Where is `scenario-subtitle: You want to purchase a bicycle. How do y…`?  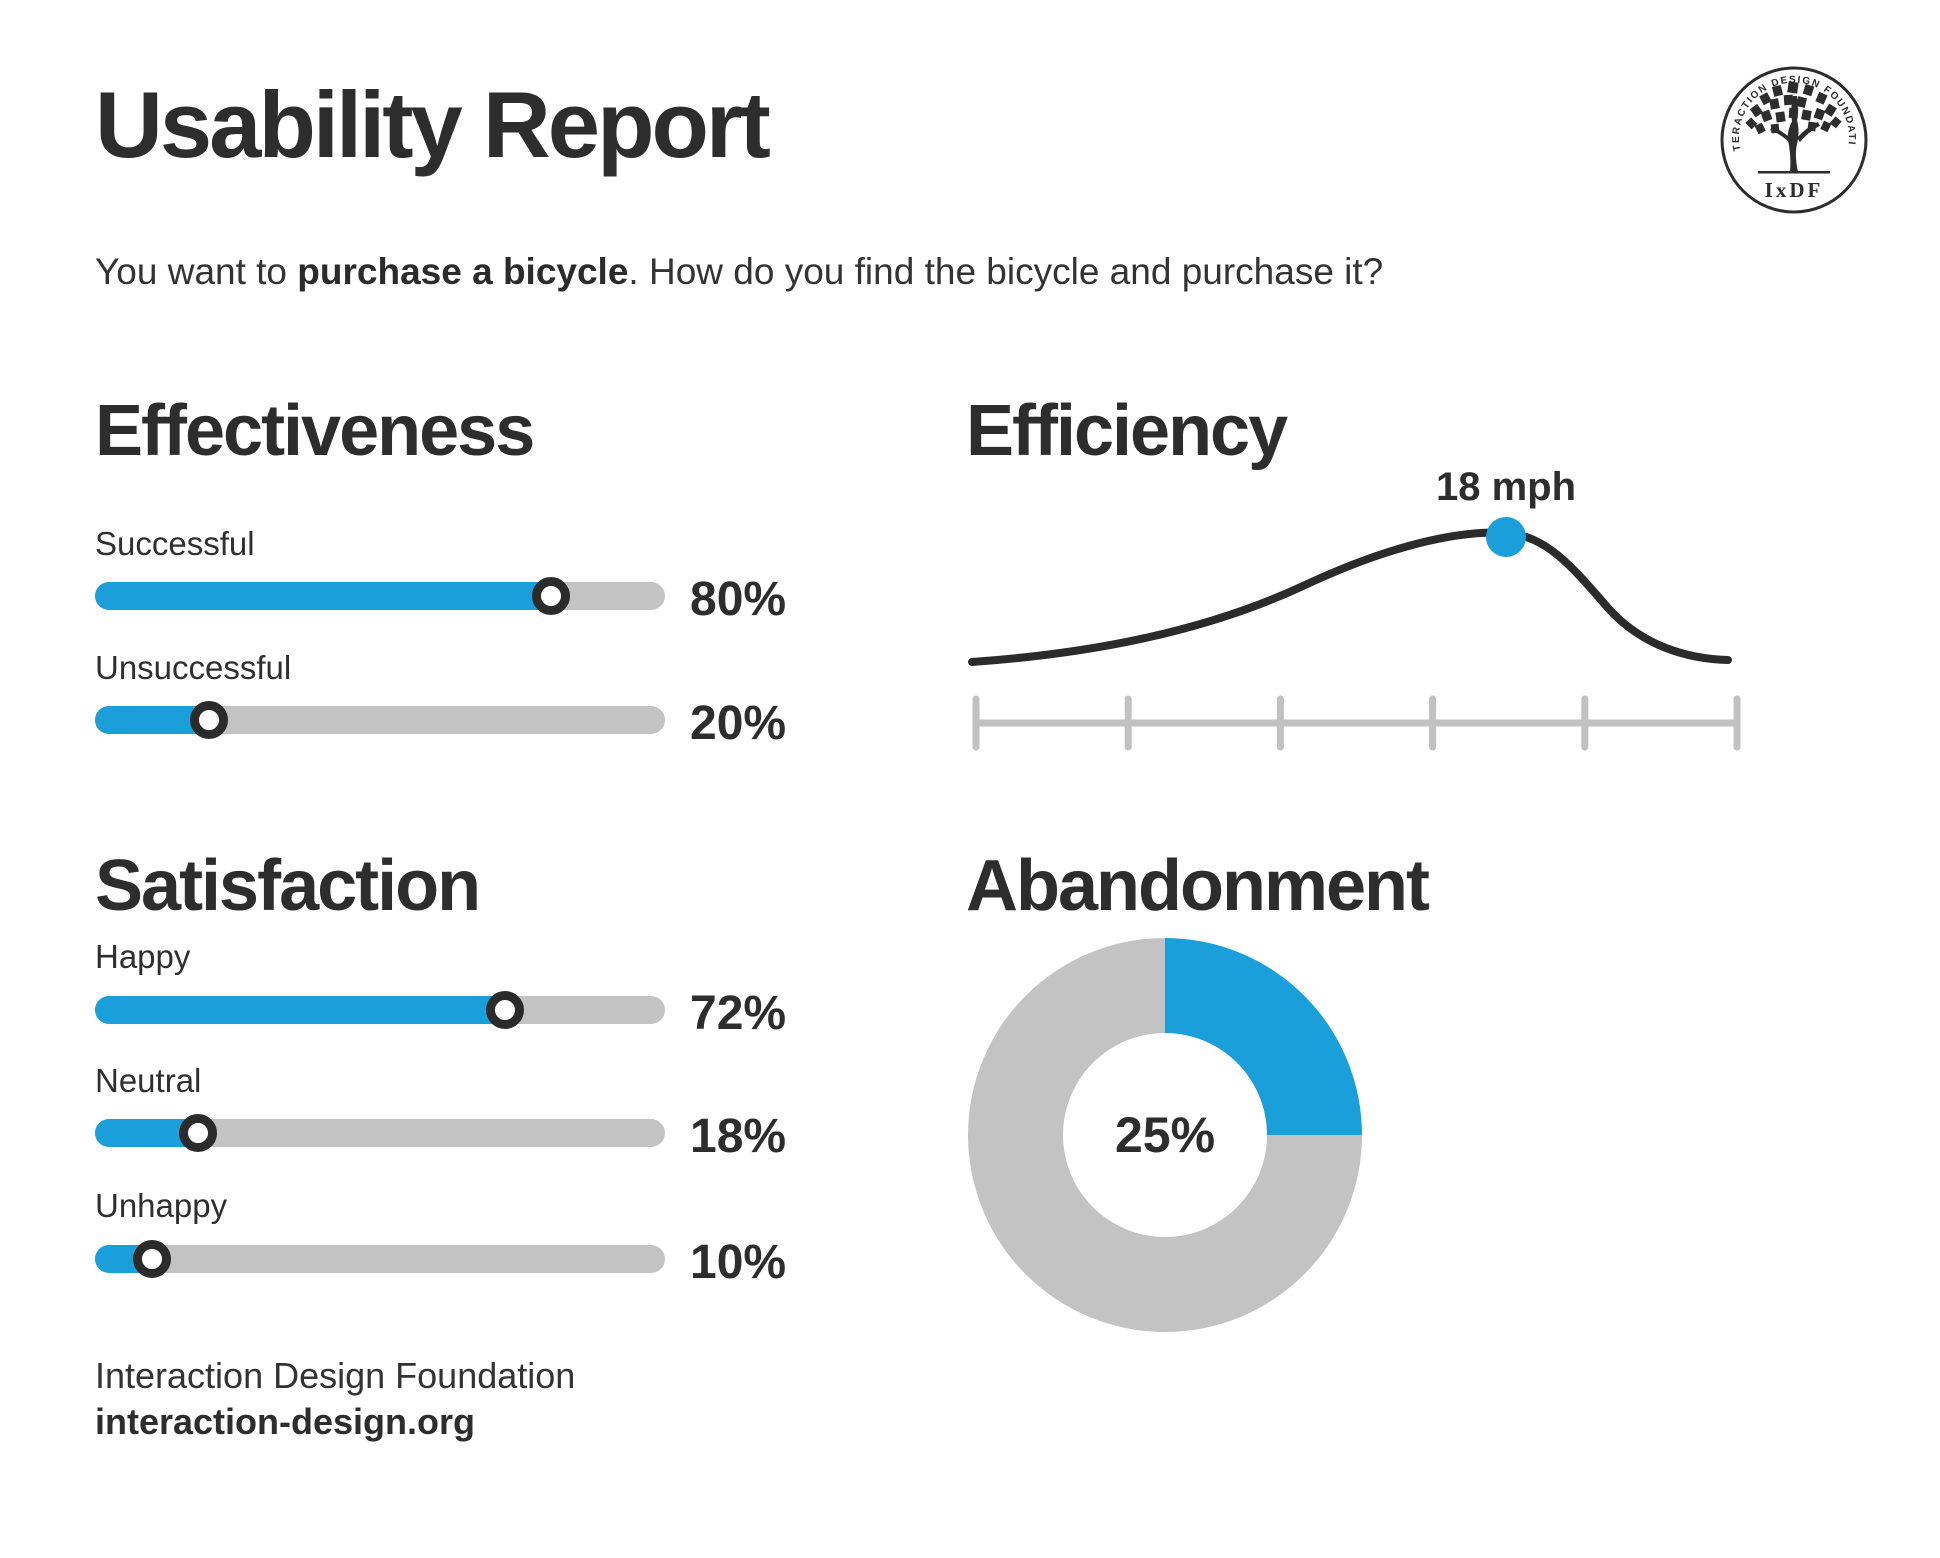 scenario-subtitle: You want to purchase a bicycle. How do y… is located at coordinates (739, 271).